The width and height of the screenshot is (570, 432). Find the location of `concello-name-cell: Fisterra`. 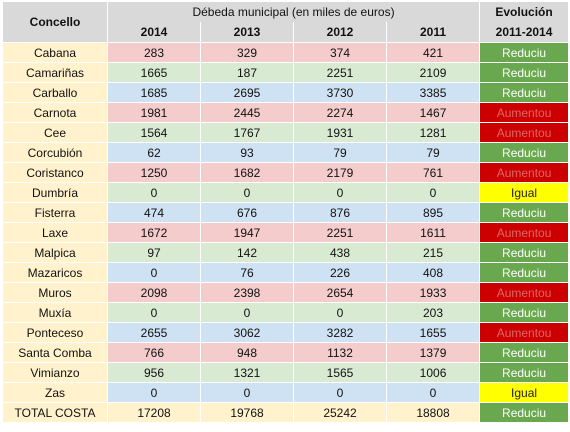

concello-name-cell: Fisterra is located at coordinates (55, 212).